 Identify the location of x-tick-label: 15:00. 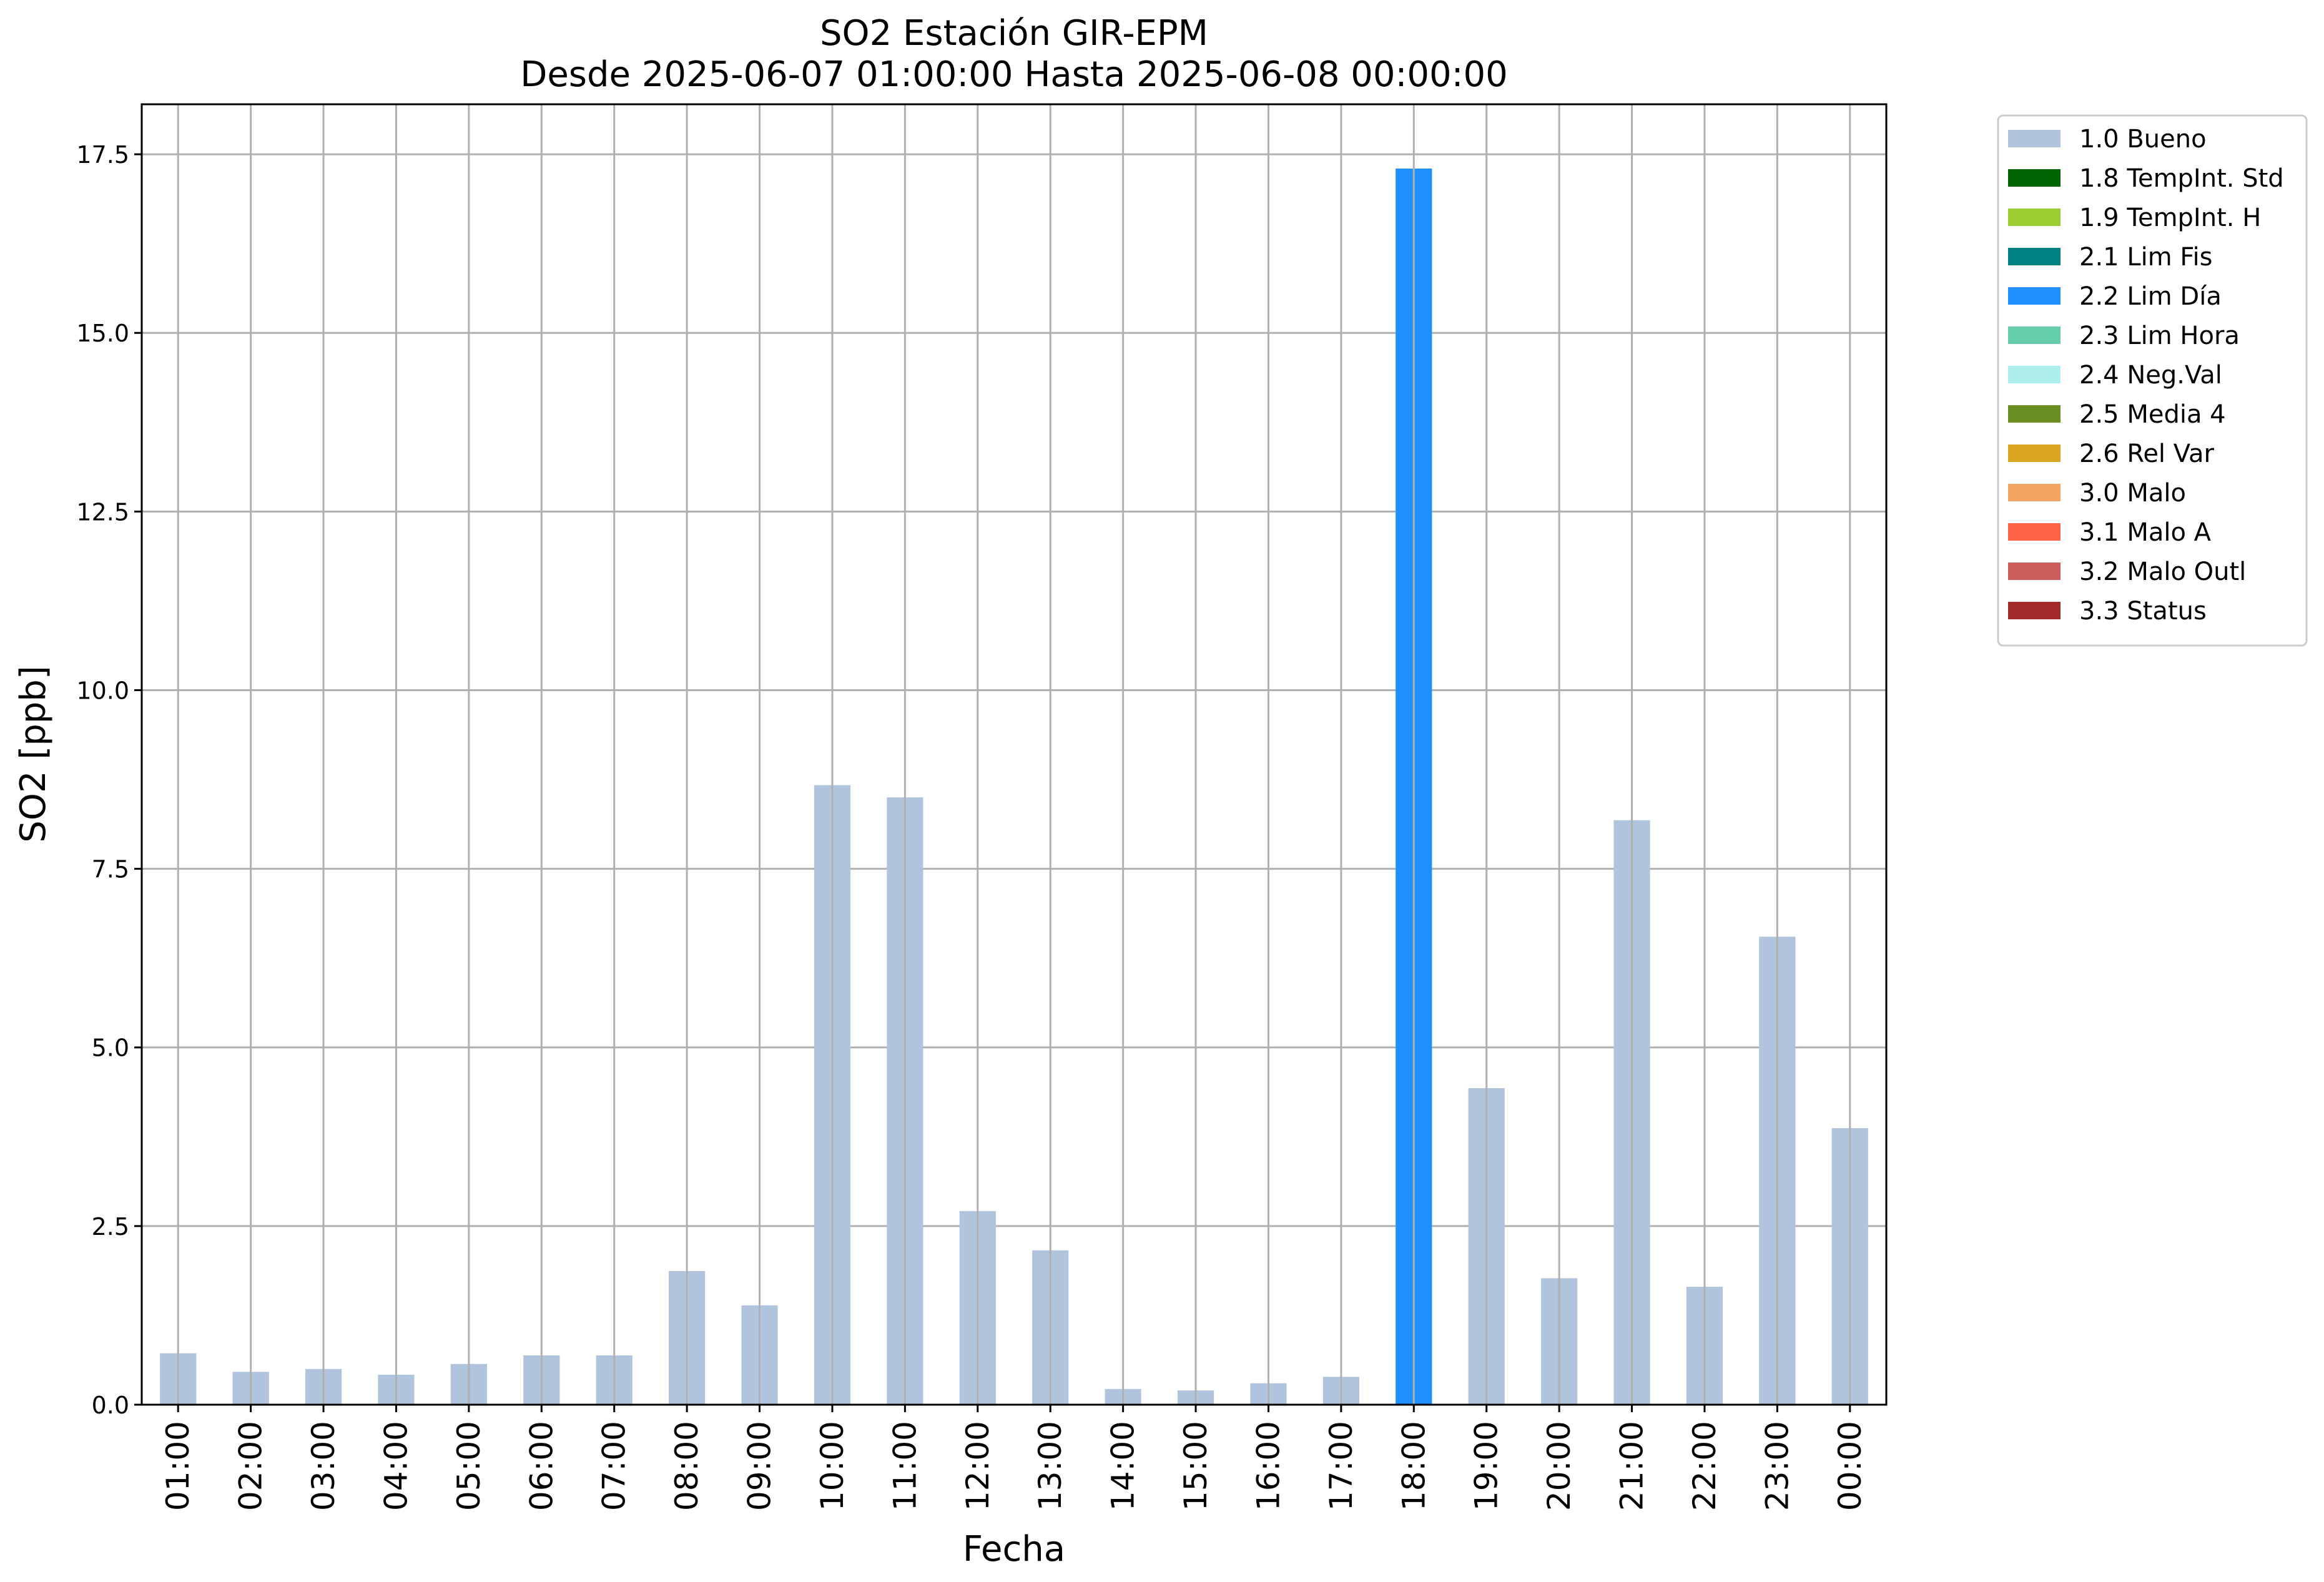
(1196, 1466).